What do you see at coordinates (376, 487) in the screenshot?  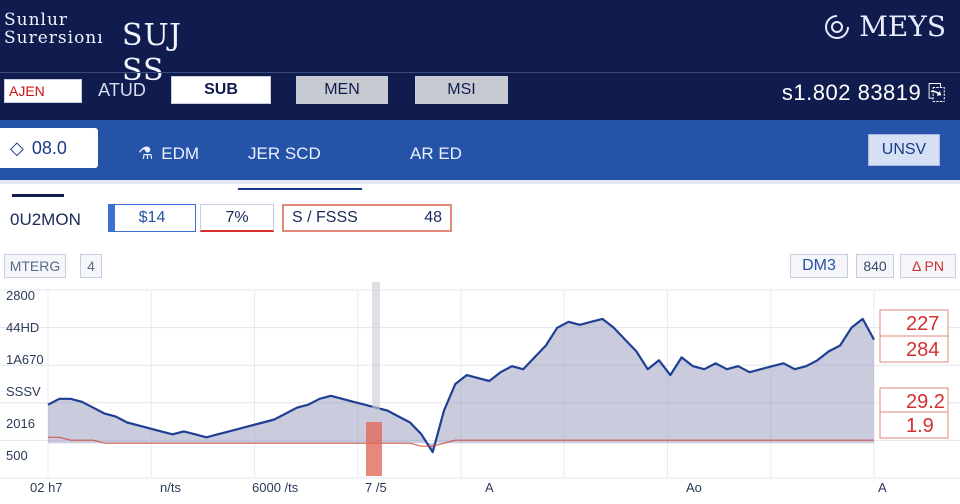 I see `x-tick-label: 7 /5` at bounding box center [376, 487].